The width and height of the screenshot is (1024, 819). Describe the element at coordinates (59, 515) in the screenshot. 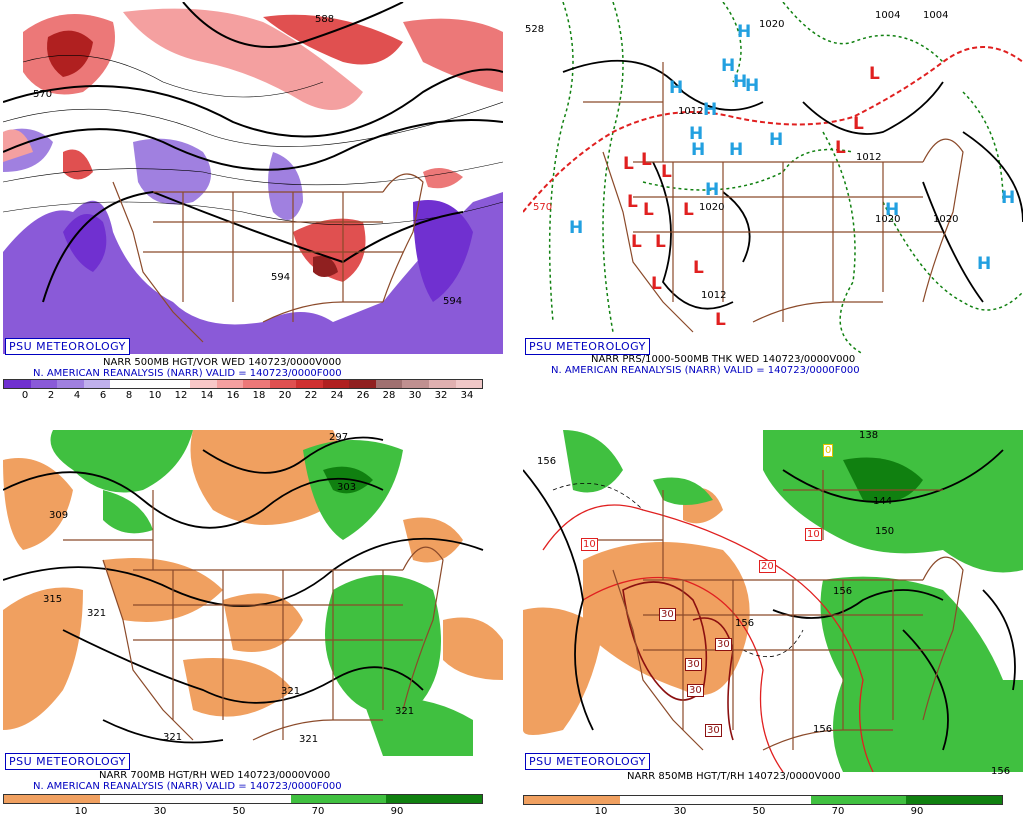

I see `contour-label: 309` at that location.